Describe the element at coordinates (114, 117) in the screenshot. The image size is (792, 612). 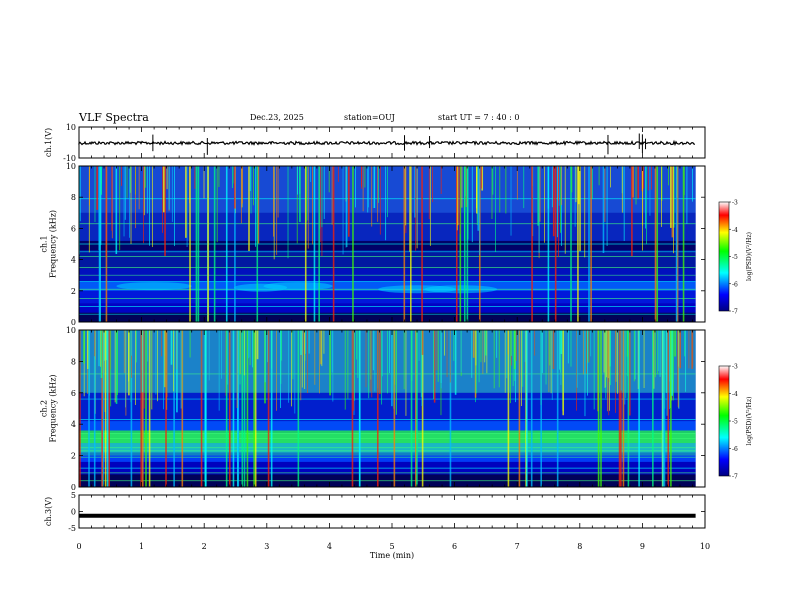
I see `figure-title: VLF Spectra` at that location.